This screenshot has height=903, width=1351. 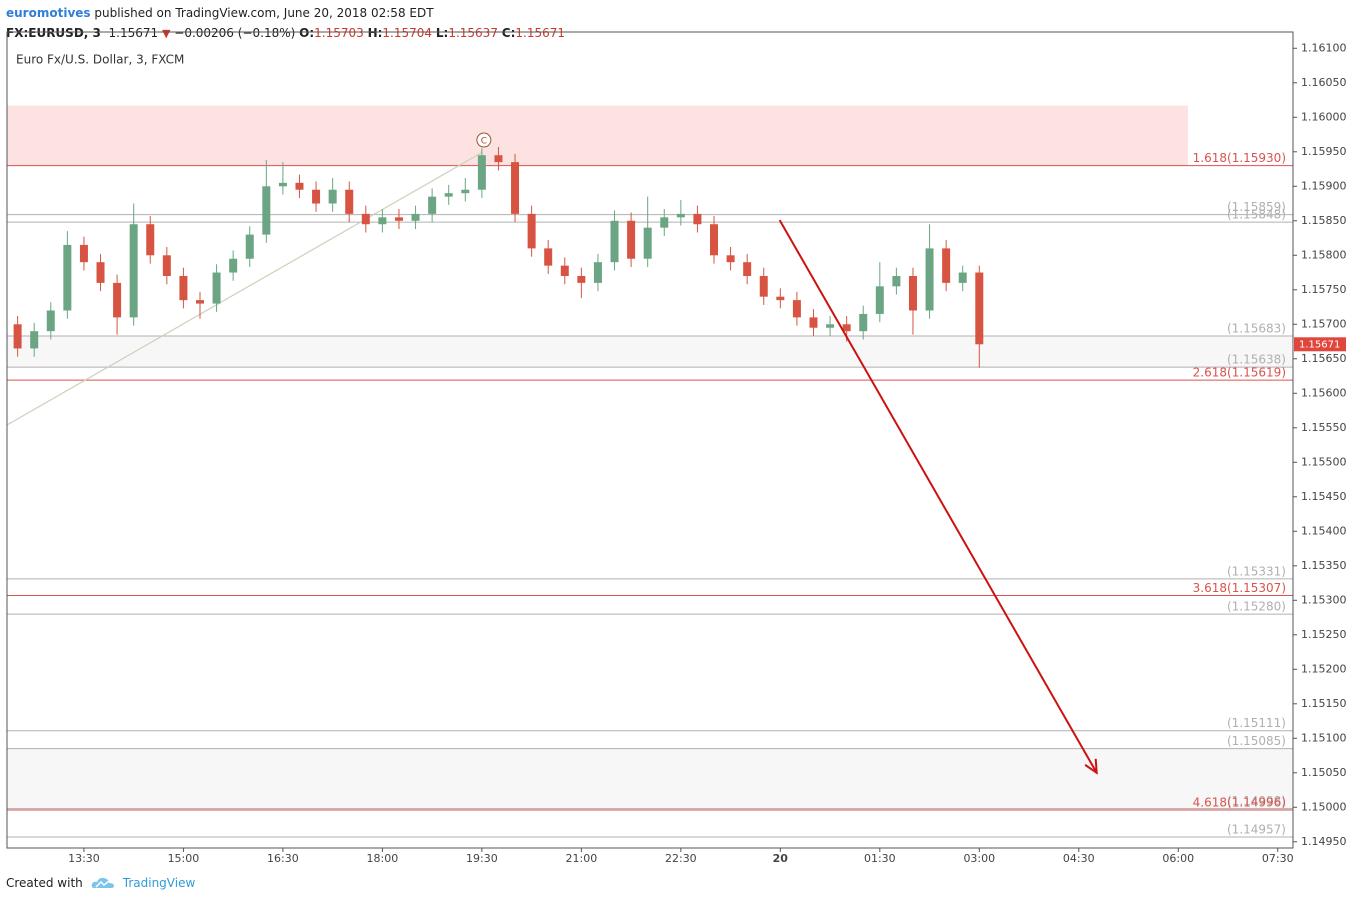 I want to click on x-tick-label: 03:00, so click(x=979, y=858).